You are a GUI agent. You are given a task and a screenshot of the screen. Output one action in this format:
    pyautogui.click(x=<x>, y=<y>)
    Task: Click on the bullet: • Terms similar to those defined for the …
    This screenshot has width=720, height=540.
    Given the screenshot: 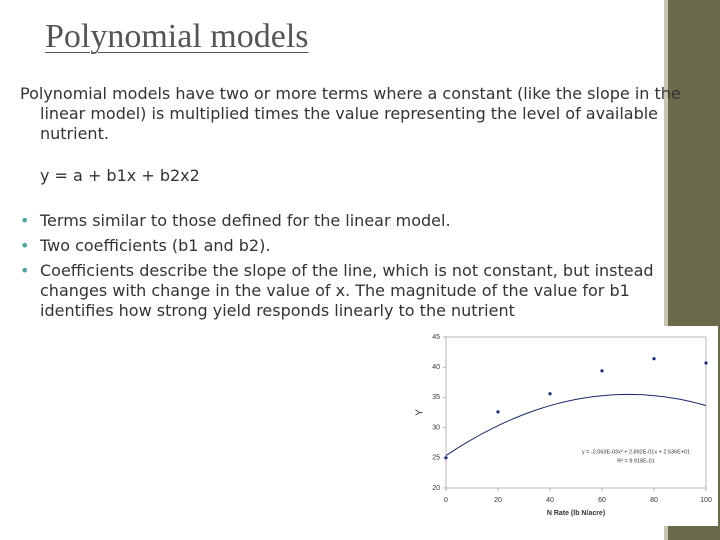 What is the action you would take?
    pyautogui.click(x=355, y=221)
    